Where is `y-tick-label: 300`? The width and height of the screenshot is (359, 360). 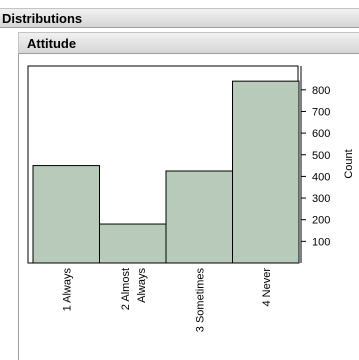
y-tick-label: 300 is located at coordinates (321, 199).